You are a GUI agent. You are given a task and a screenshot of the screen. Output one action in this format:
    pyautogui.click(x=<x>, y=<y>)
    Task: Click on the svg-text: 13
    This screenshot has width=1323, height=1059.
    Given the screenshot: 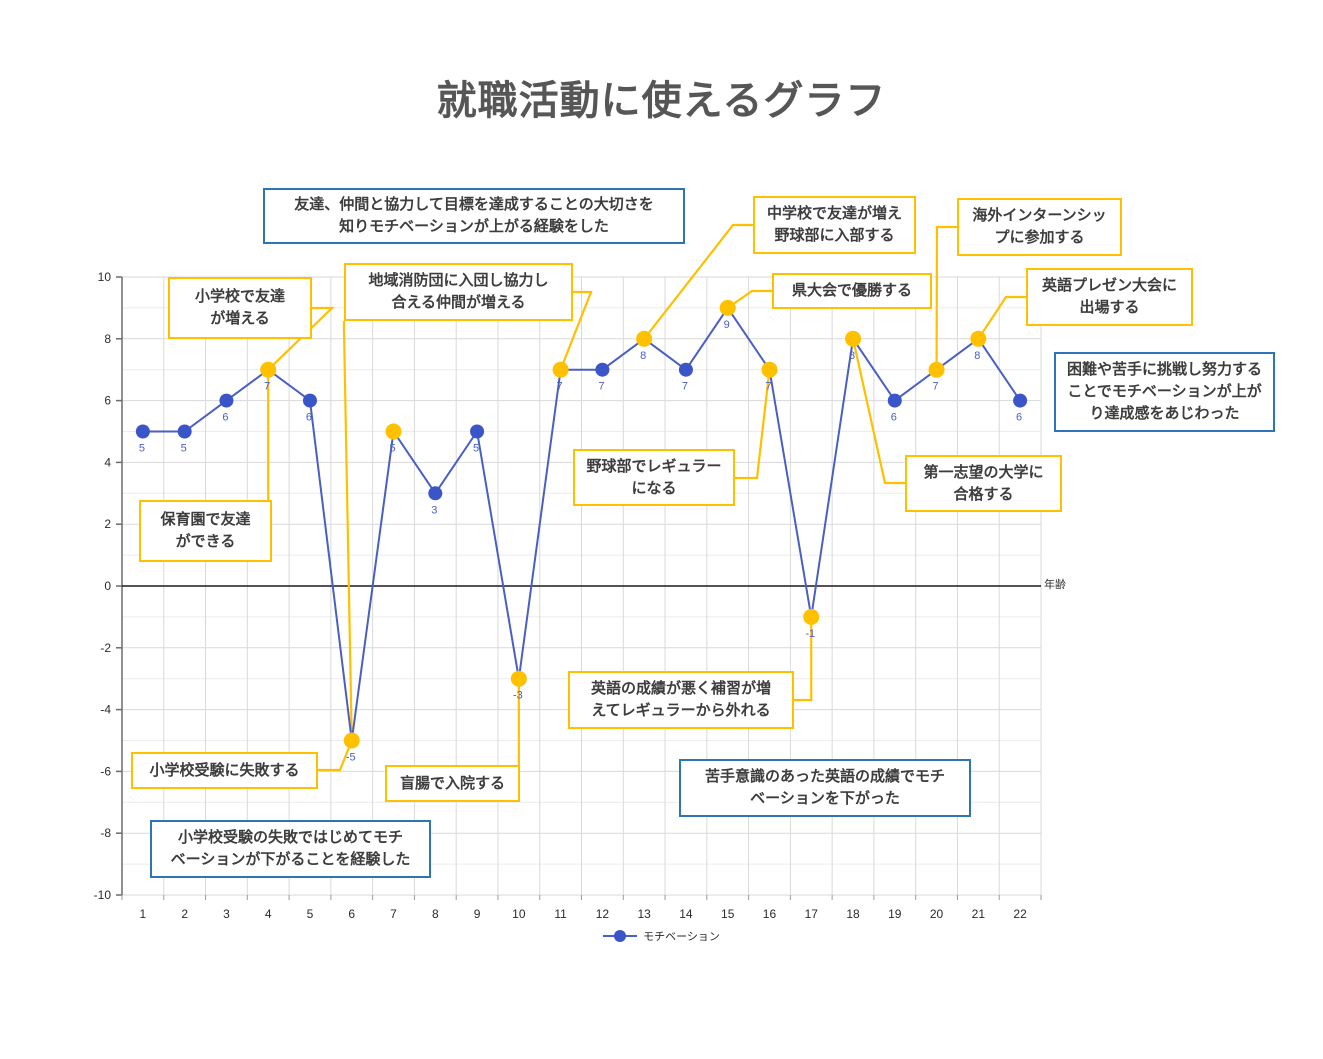 What is the action you would take?
    pyautogui.click(x=644, y=914)
    